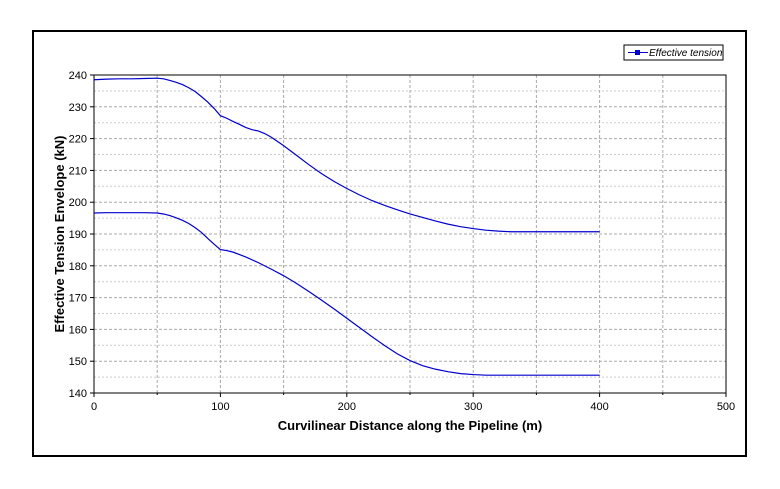 Image resolution: width=780 pixels, height=489 pixels. What do you see at coordinates (637, 52) in the screenshot?
I see `legend-marker` at bounding box center [637, 52].